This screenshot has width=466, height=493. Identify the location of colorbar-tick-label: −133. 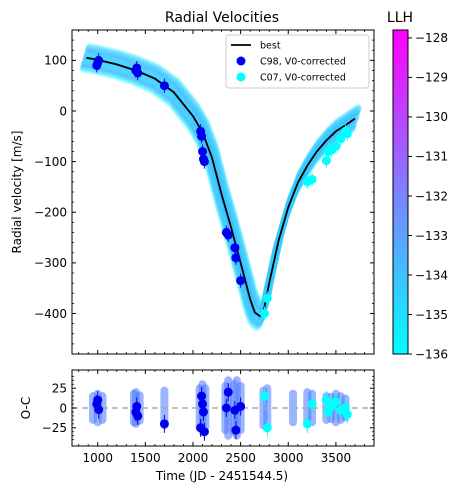
(431, 236).